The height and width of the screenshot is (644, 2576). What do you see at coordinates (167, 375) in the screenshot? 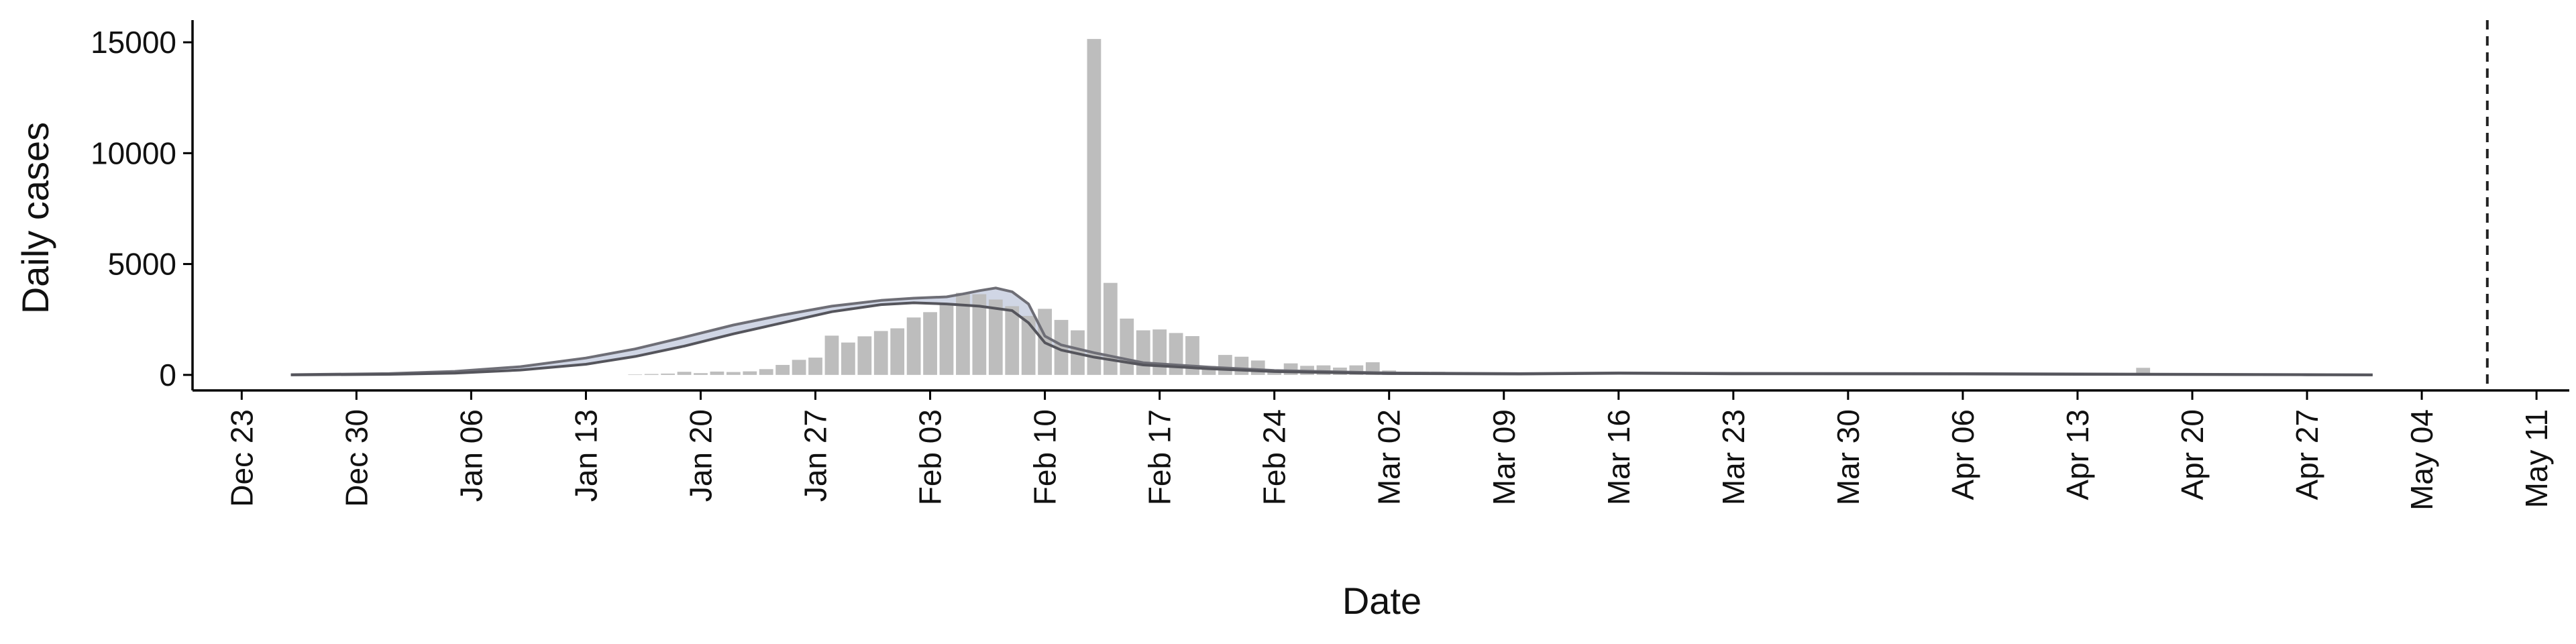
I see `y-tick-label: 0` at bounding box center [167, 375].